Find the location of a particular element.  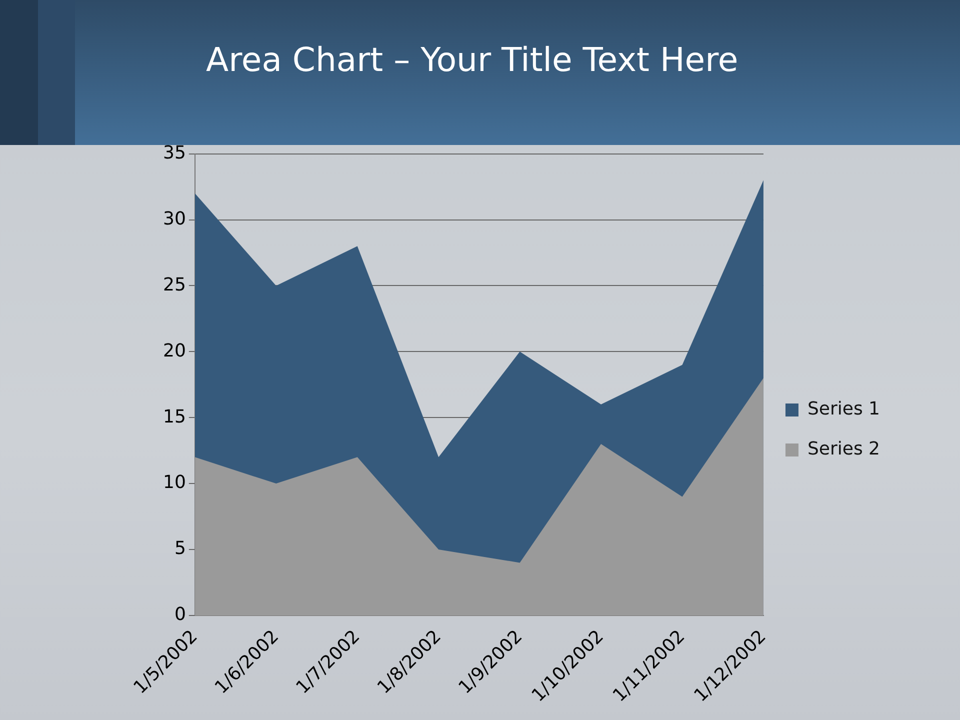

y-tick-label: 5 is located at coordinates (180, 549).